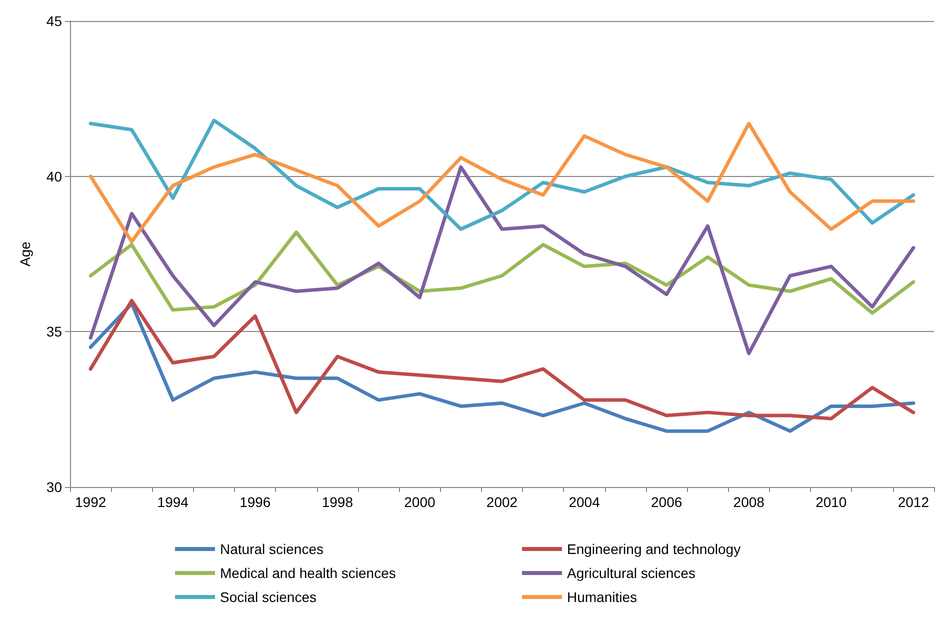 This screenshot has width=938, height=617. Describe the element at coordinates (831, 502) in the screenshot. I see `x-tick-label: 2010` at that location.